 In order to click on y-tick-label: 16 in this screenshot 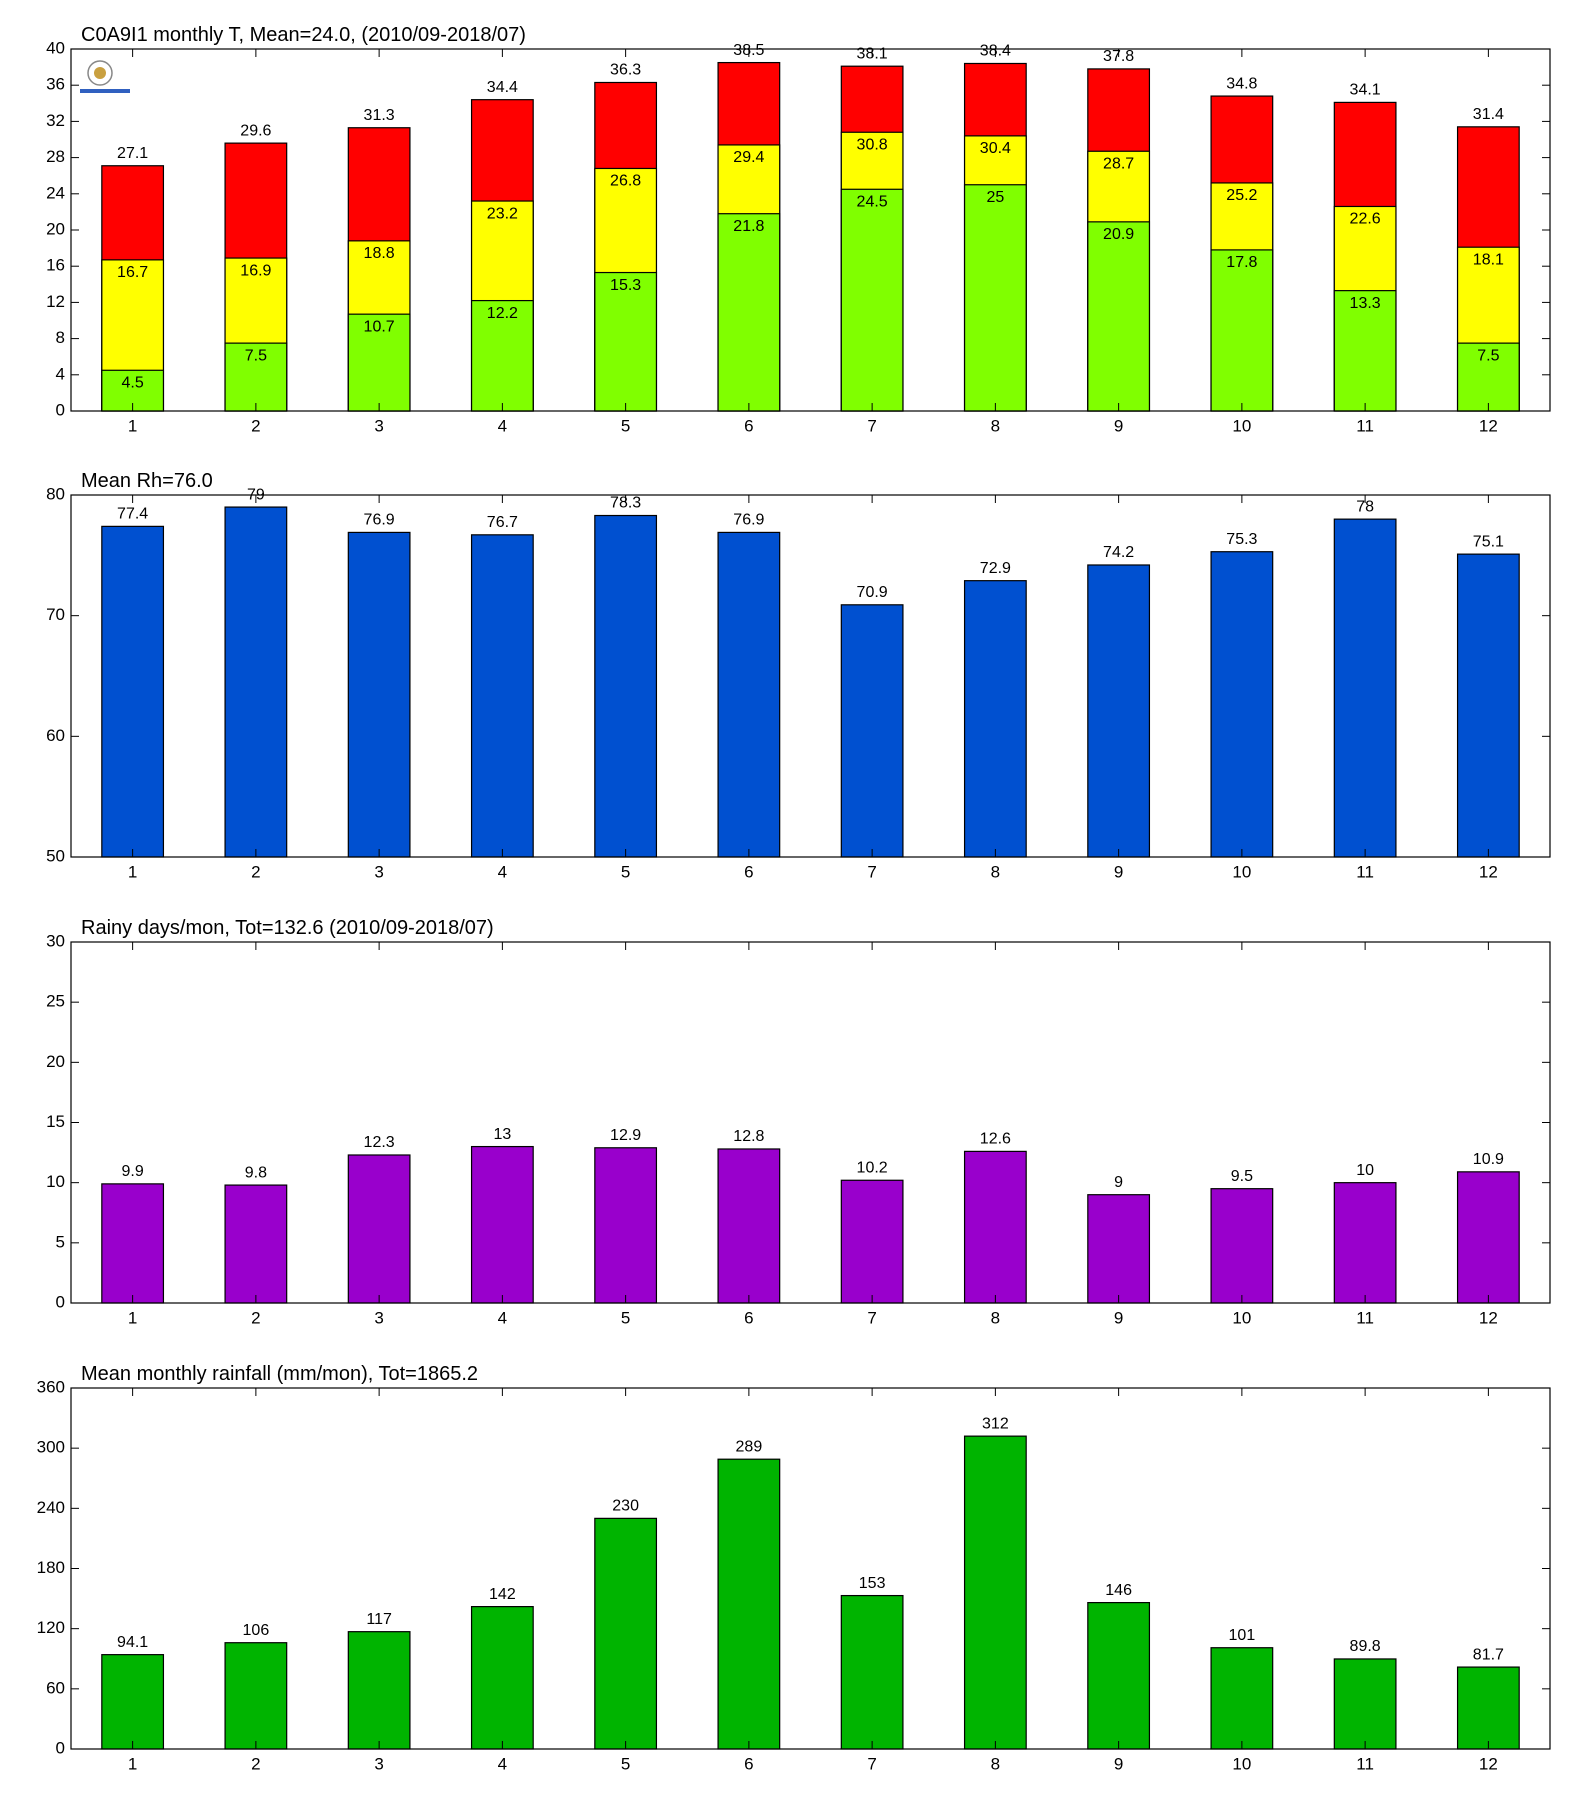, I will do `click(55, 265)`.